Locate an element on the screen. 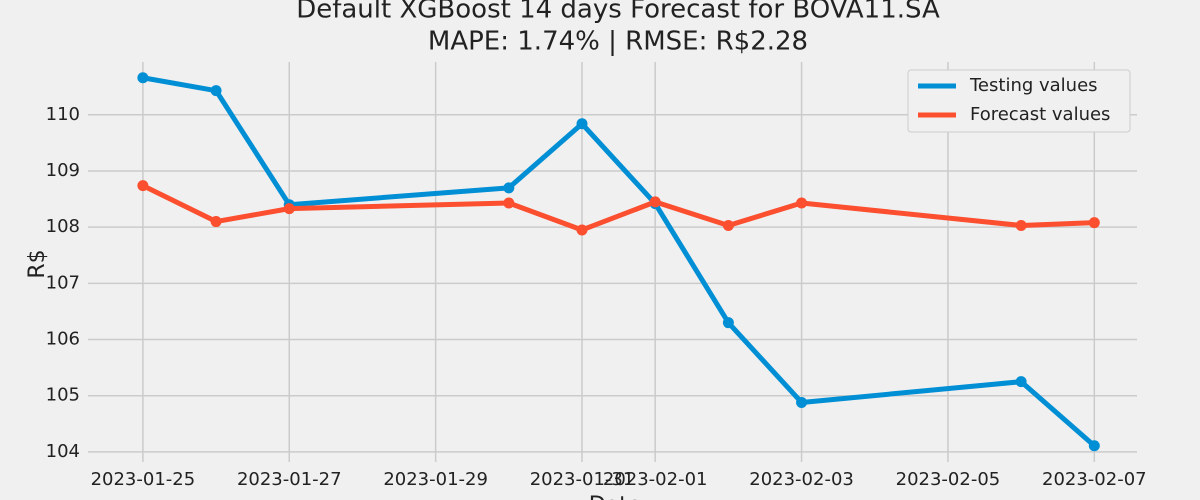  legend-box is located at coordinates (1019, 101).